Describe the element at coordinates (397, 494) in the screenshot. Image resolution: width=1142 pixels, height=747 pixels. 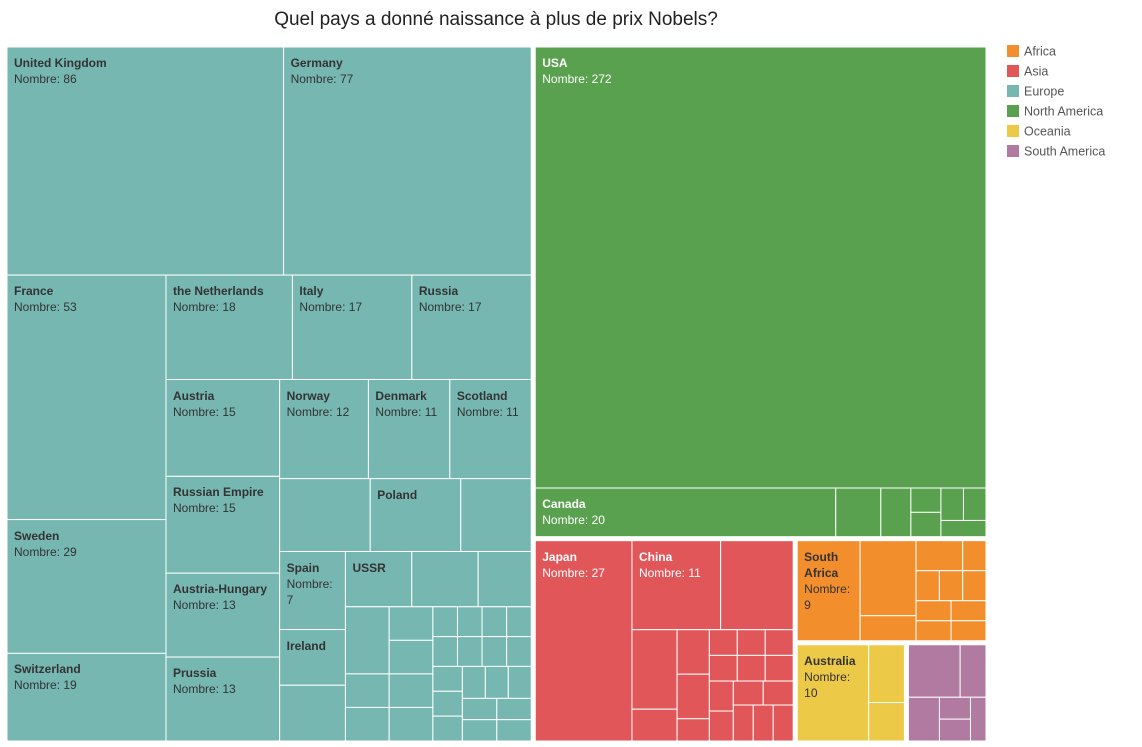
I see `tile-name: Poland` at that location.